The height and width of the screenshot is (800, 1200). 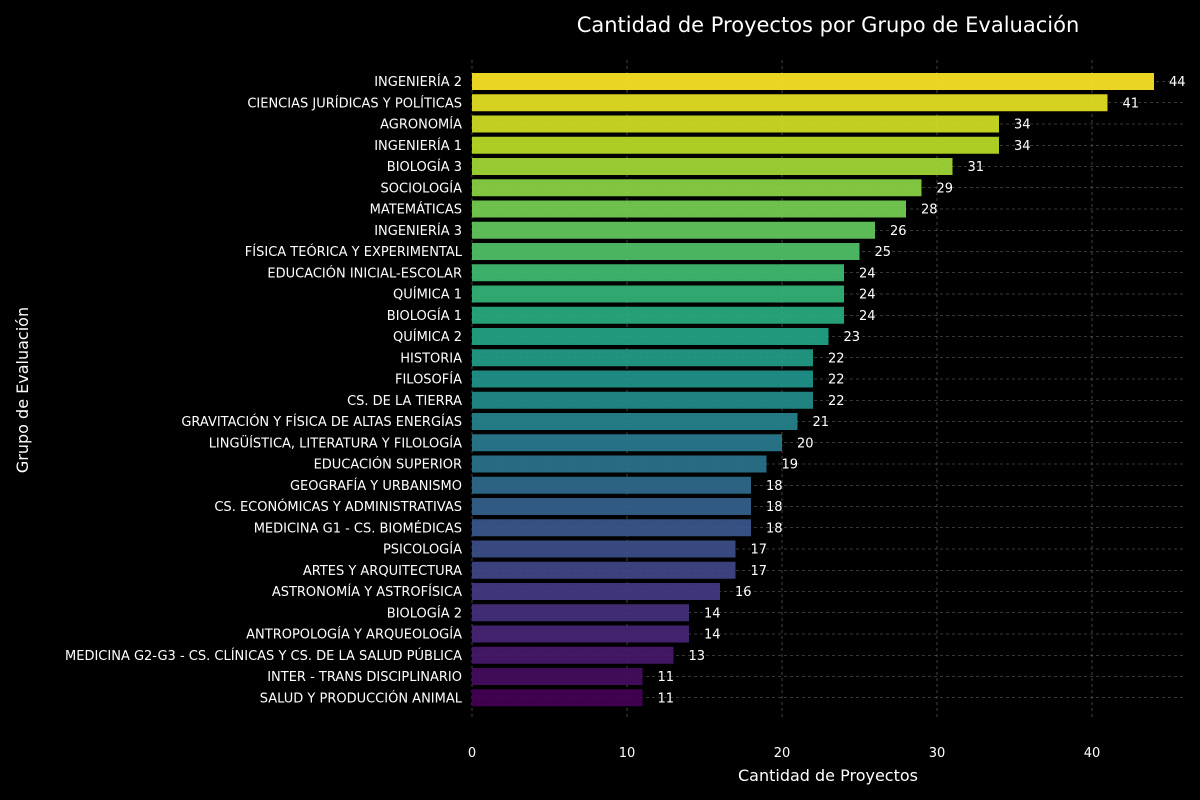 I want to click on value-label: 28, so click(x=929, y=210).